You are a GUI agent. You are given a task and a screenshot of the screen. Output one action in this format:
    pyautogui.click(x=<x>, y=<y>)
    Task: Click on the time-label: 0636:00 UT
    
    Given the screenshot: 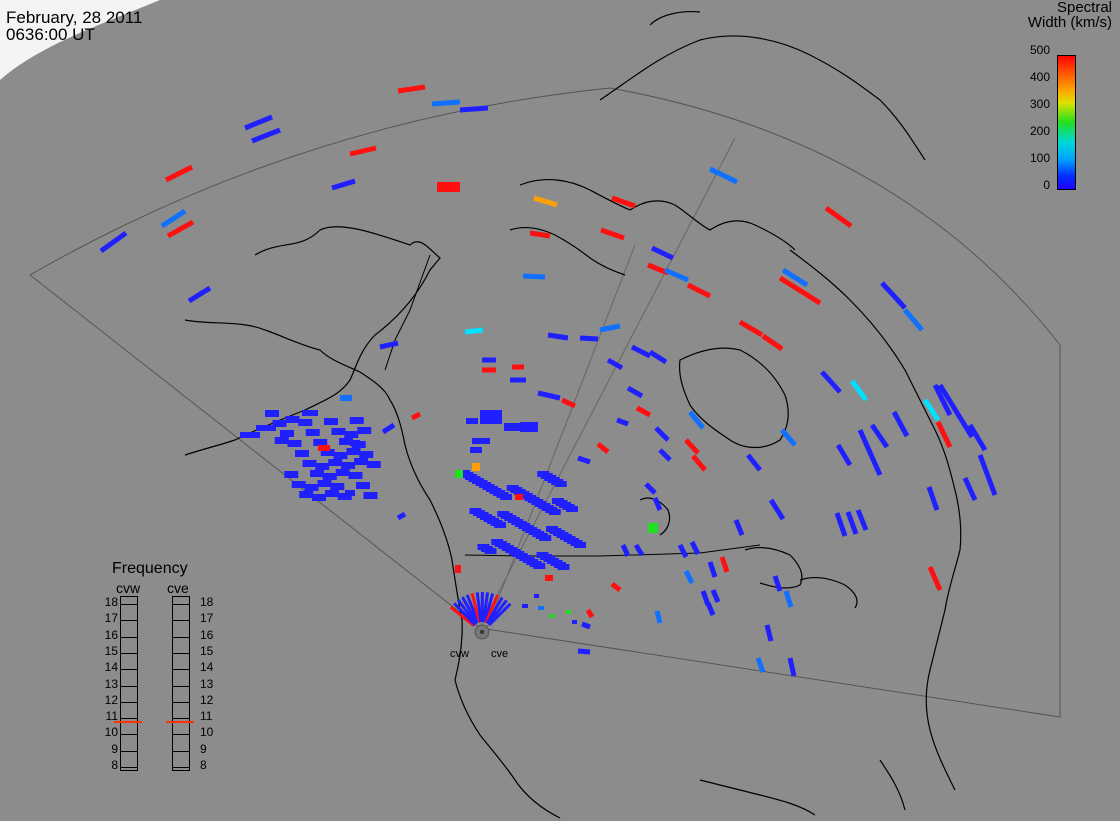 What is the action you would take?
    pyautogui.click(x=50, y=34)
    